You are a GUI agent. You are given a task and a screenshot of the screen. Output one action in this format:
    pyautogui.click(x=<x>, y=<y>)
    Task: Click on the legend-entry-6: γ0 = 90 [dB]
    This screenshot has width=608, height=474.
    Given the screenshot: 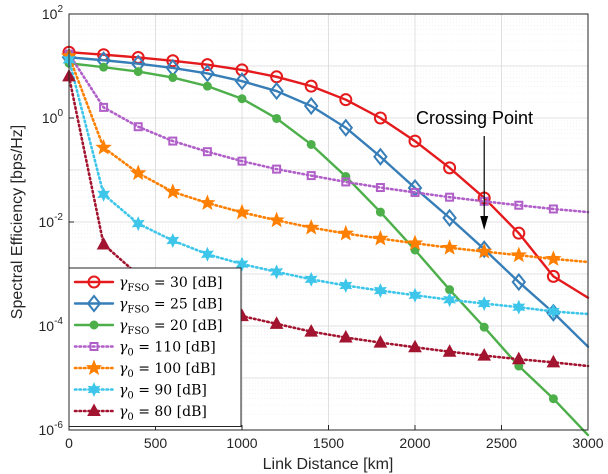 What is the action you would take?
    pyautogui.click(x=140, y=392)
    